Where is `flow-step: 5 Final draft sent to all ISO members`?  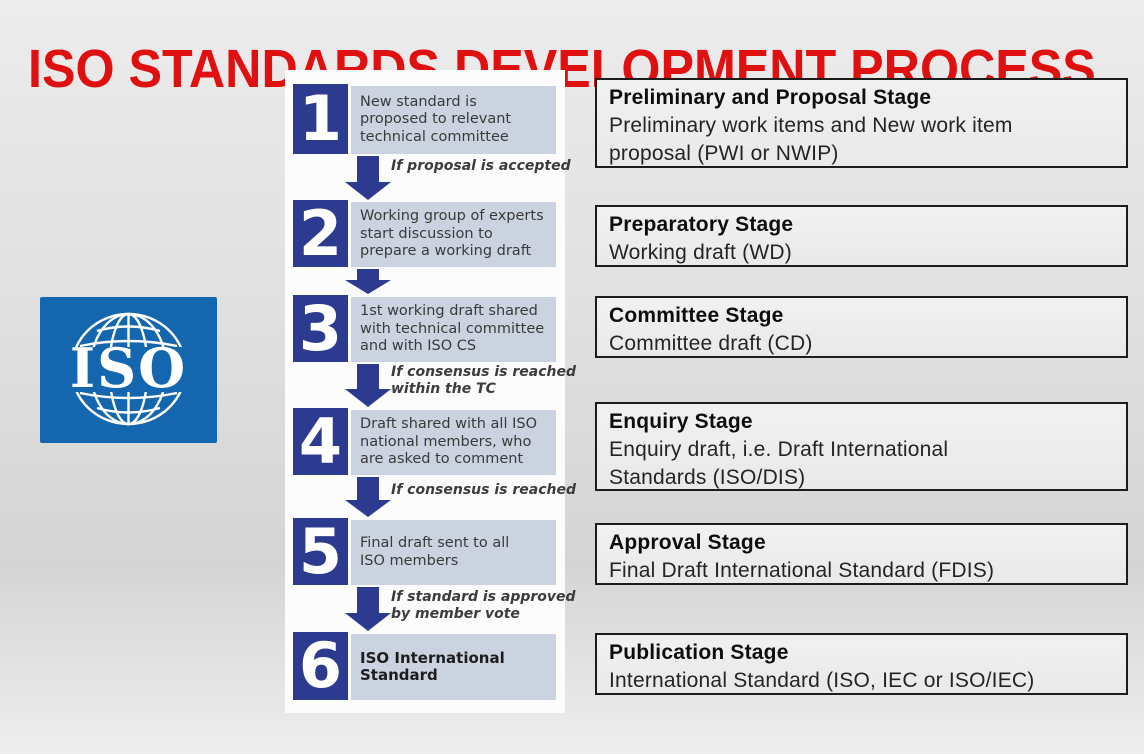
flow-step: 5 Final draft sent to all ISO members is located at coordinates (425, 551).